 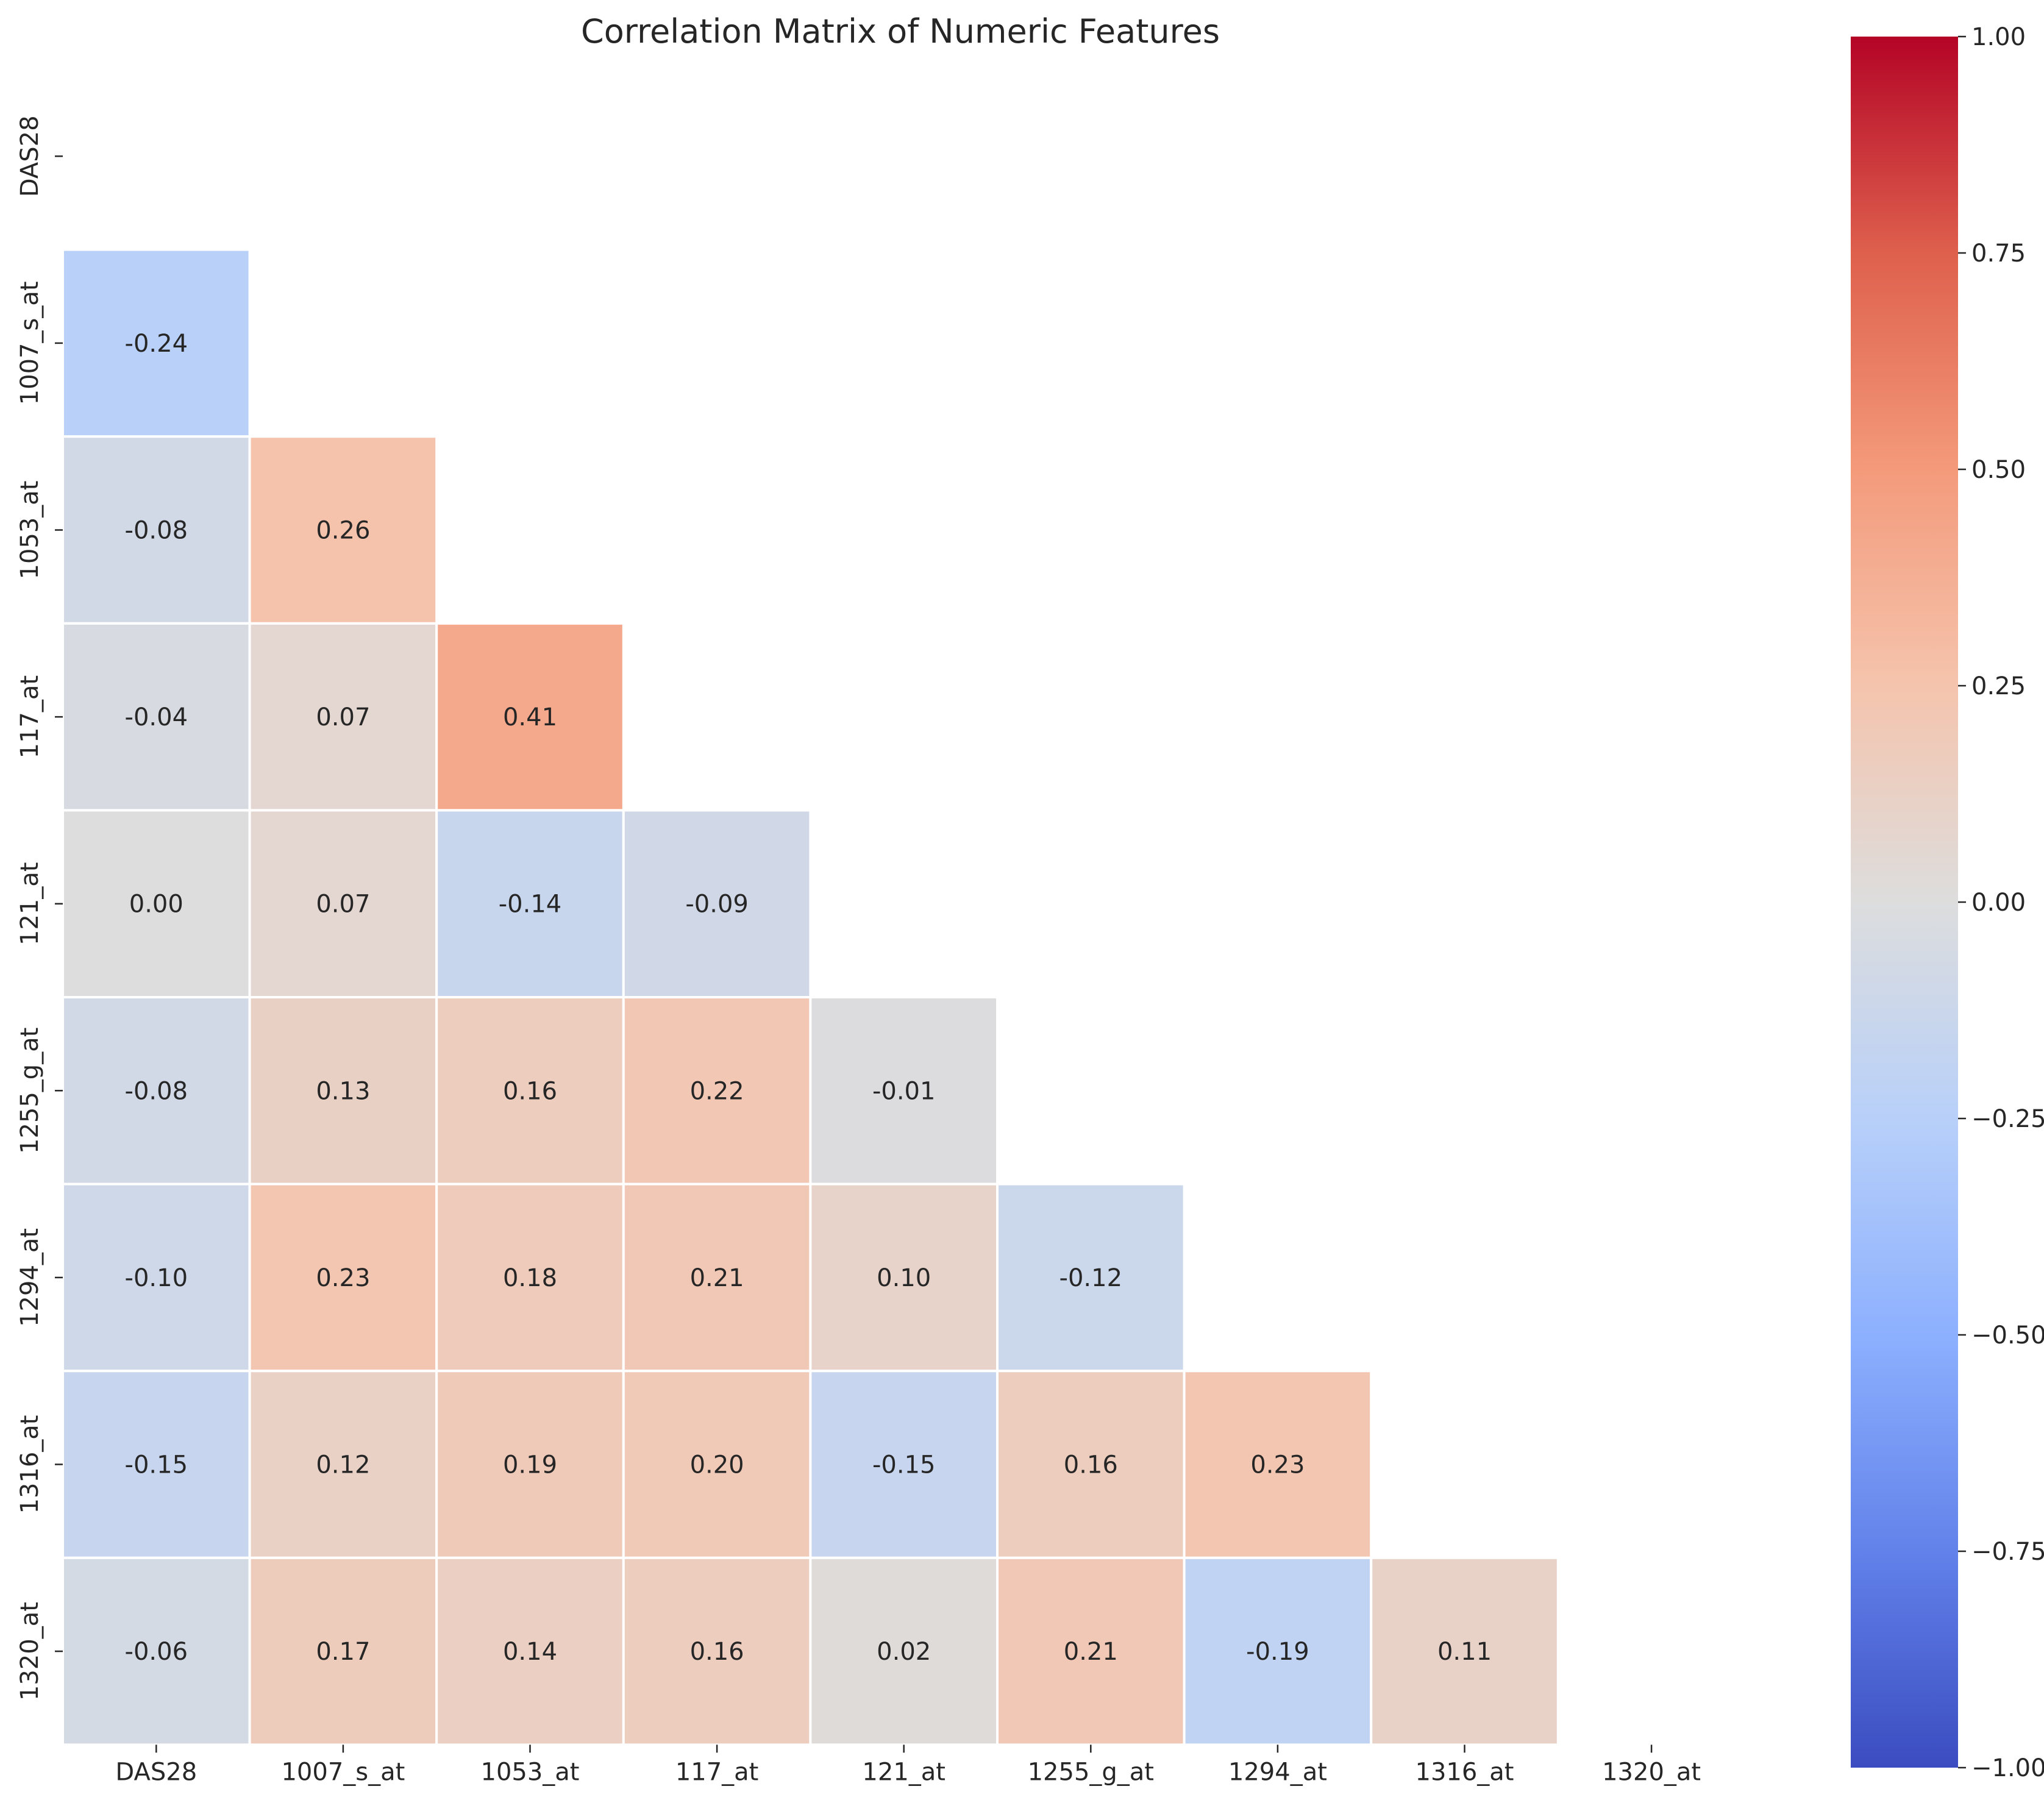 I want to click on colorbar-tick-label: −0.50, so click(x=2007, y=1335).